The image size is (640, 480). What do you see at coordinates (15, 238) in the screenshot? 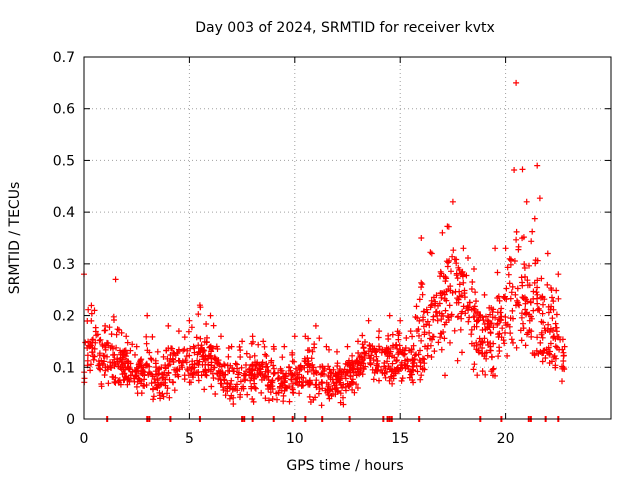
I see `y-axis-label: SRMTID / TECUs` at bounding box center [15, 238].